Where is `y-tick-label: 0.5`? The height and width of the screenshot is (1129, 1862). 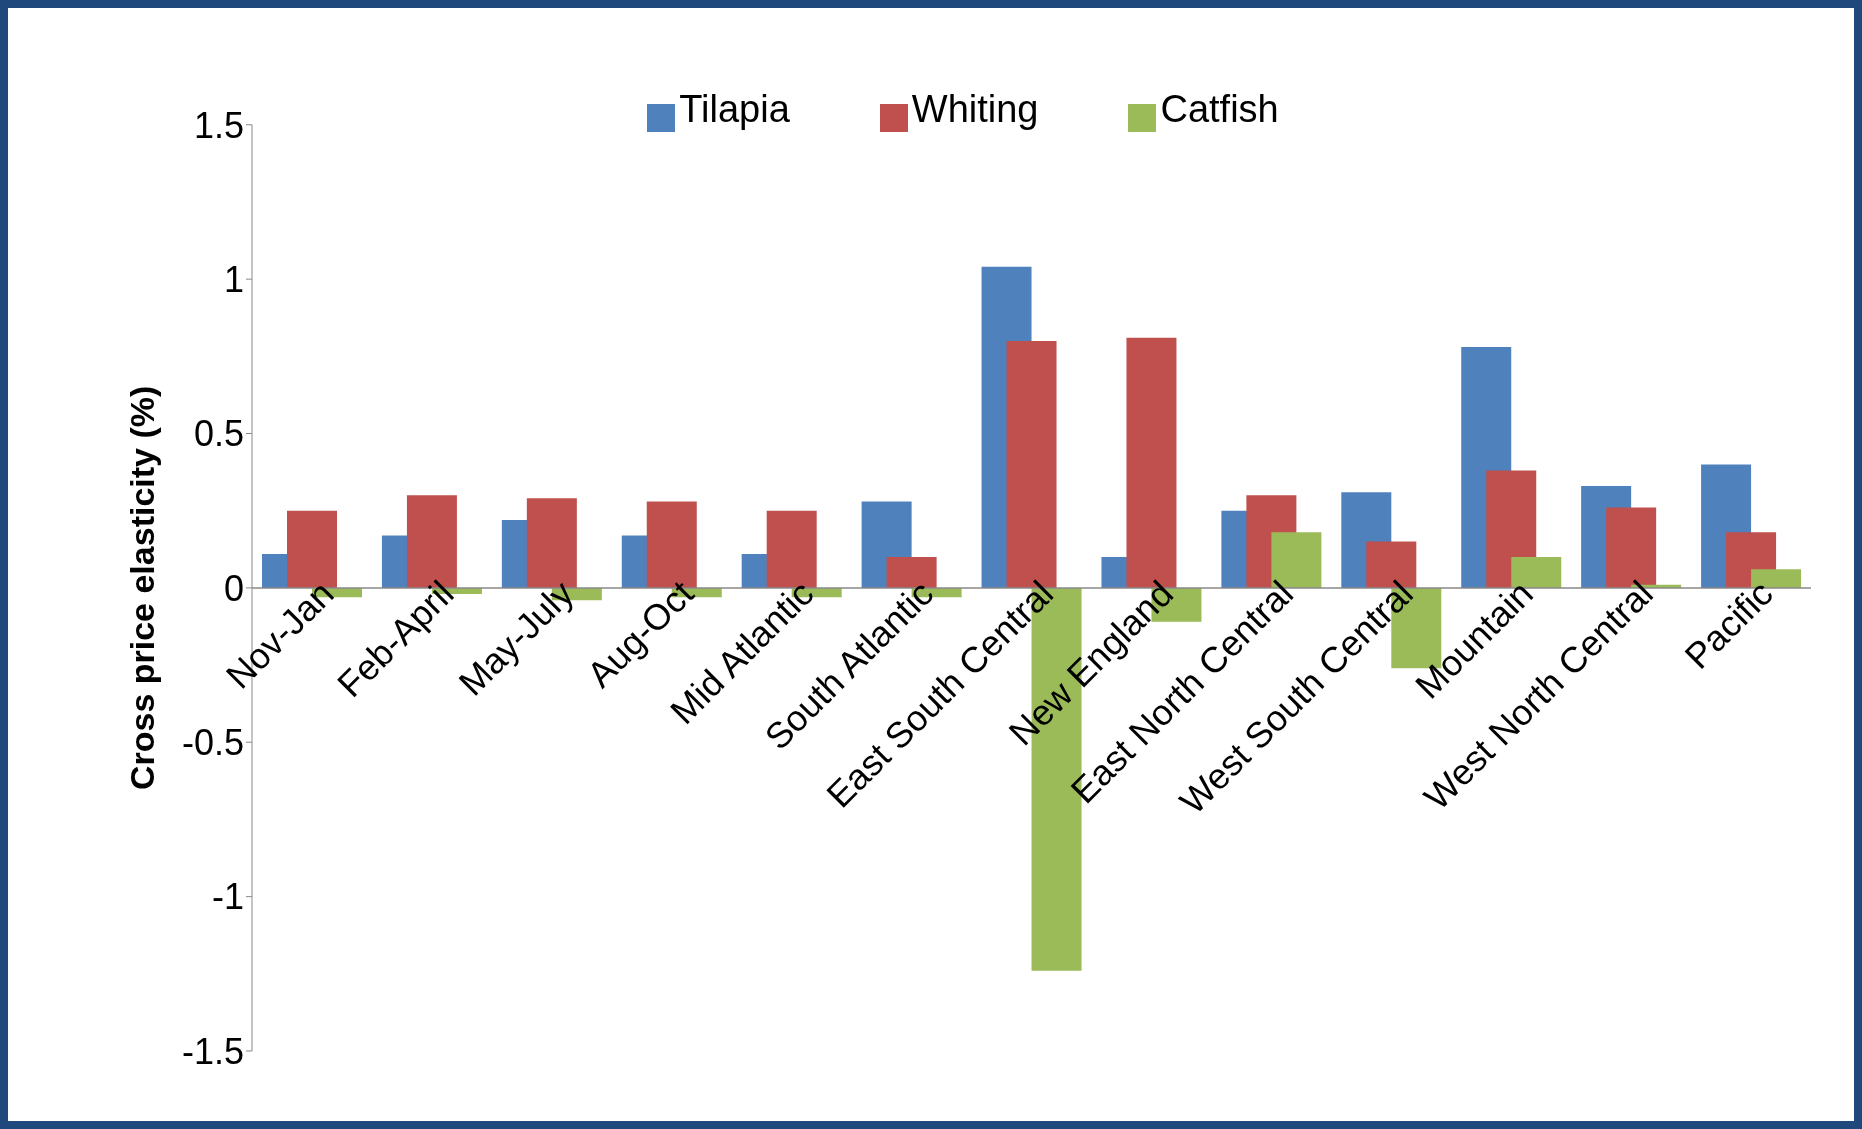 y-tick-label: 0.5 is located at coordinates (218, 434).